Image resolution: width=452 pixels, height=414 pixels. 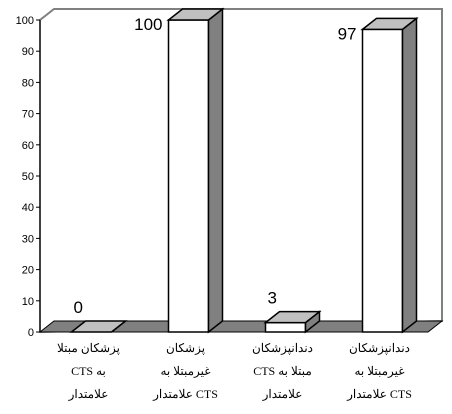 What do you see at coordinates (28, 239) in the screenshot?
I see `y-tick-label: 30` at bounding box center [28, 239].